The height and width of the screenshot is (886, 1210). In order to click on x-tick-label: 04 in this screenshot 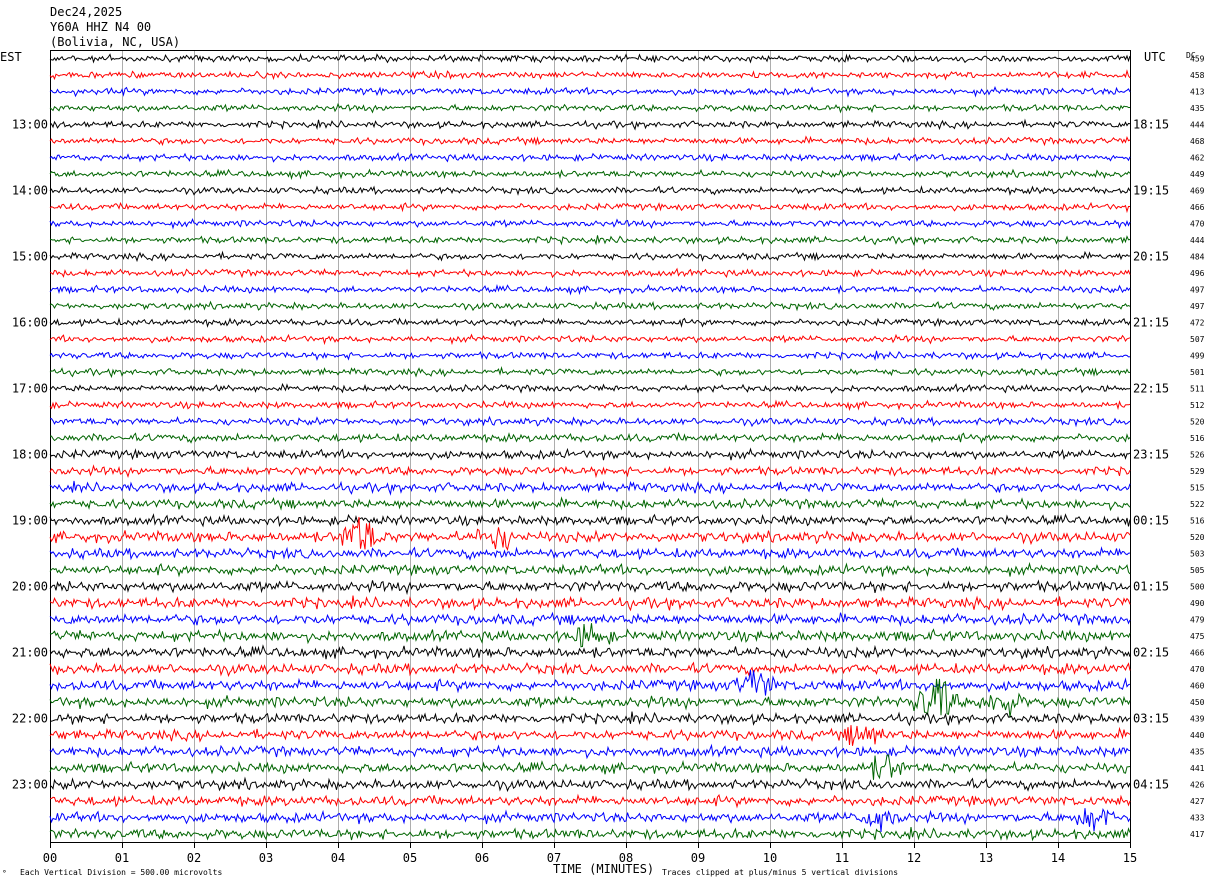, I will do `click(338, 858)`.